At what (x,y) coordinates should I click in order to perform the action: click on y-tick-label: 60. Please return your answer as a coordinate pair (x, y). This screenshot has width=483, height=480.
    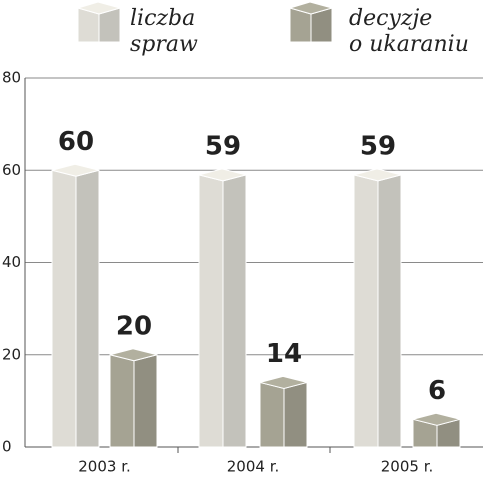
    Looking at the image, I should click on (11, 170).